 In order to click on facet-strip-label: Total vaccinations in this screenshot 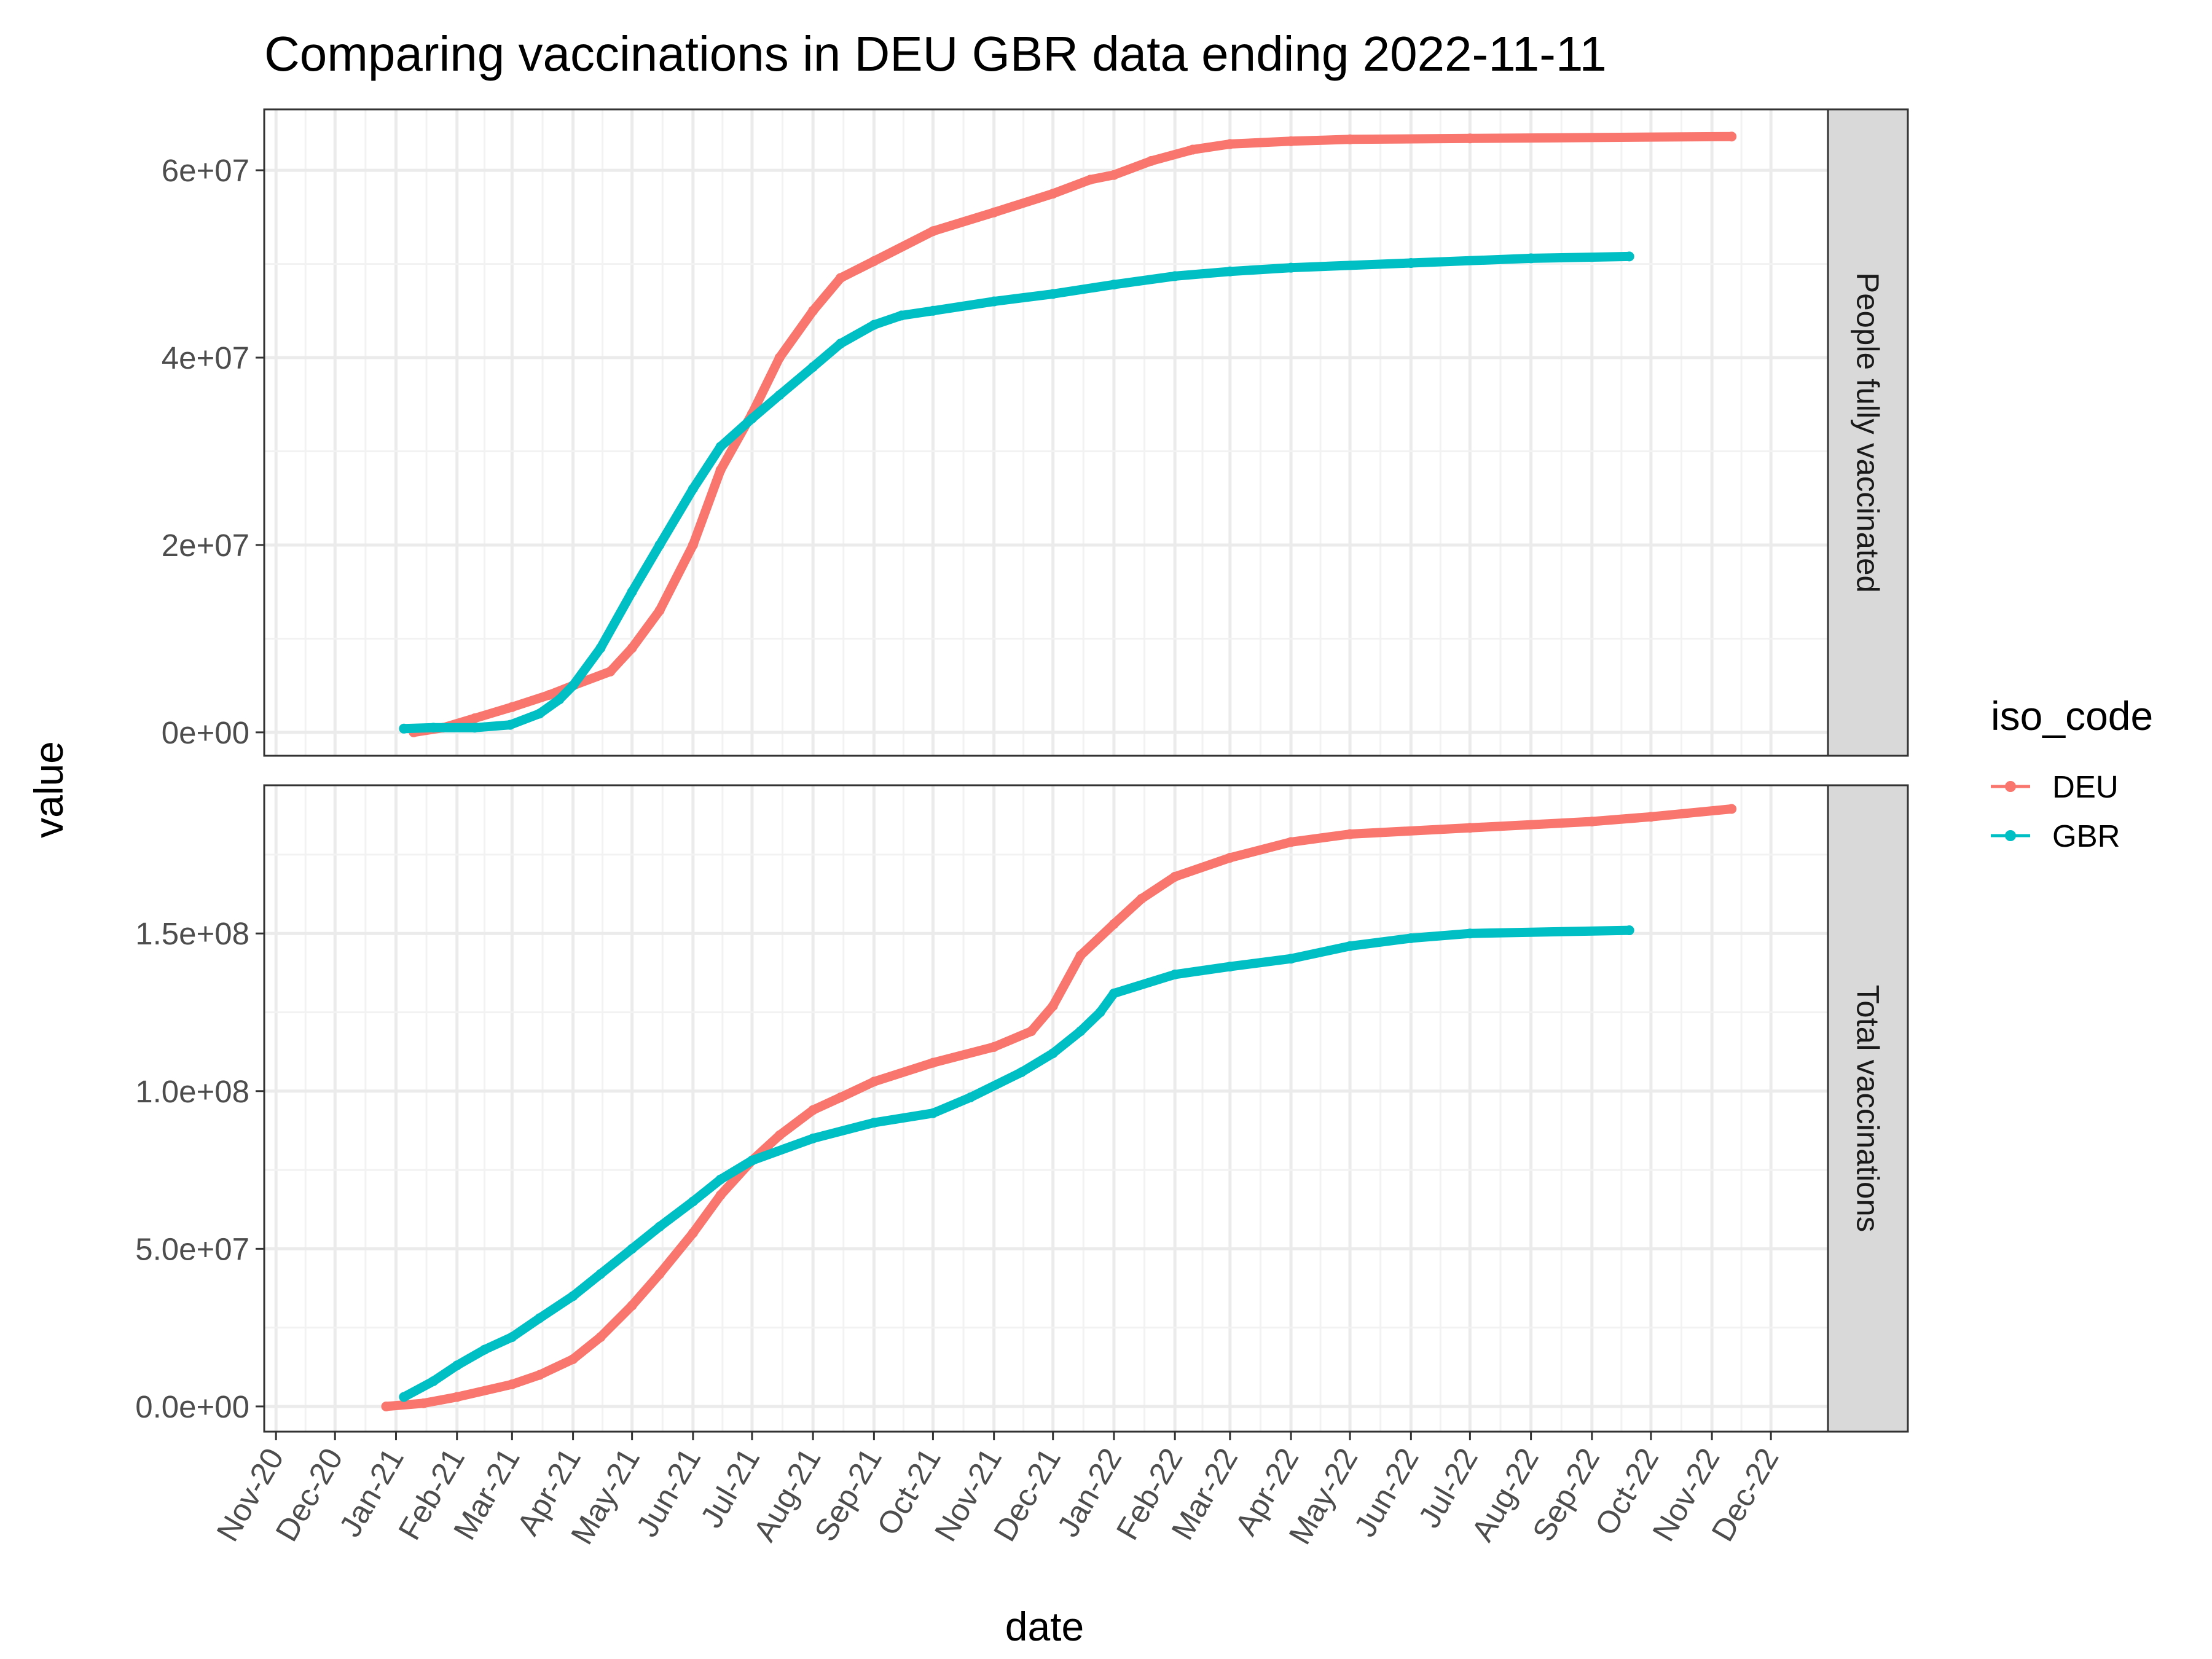, I will do `click(1868, 1109)`.